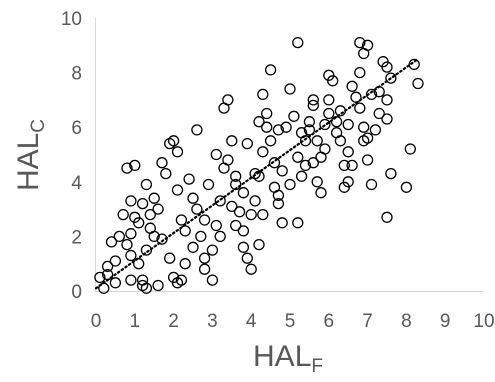  I want to click on x-tick-label: 10, so click(483, 321).